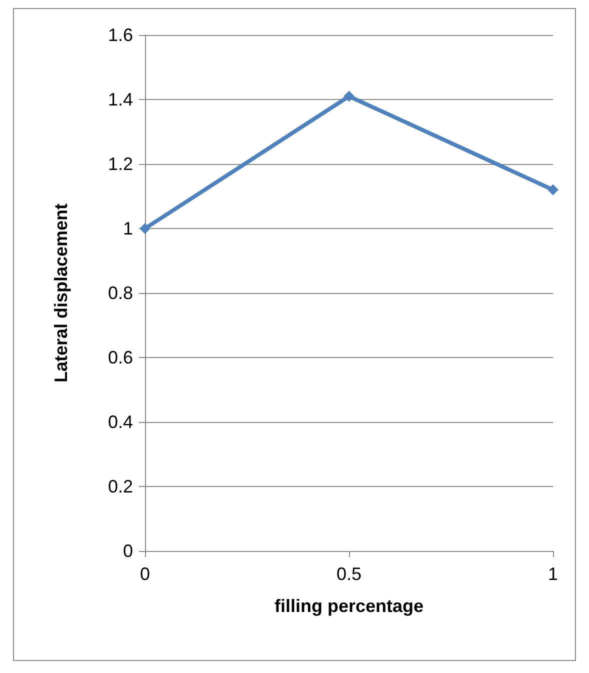  Describe the element at coordinates (120, 422) in the screenshot. I see `y-tick-label: 0.4` at that location.